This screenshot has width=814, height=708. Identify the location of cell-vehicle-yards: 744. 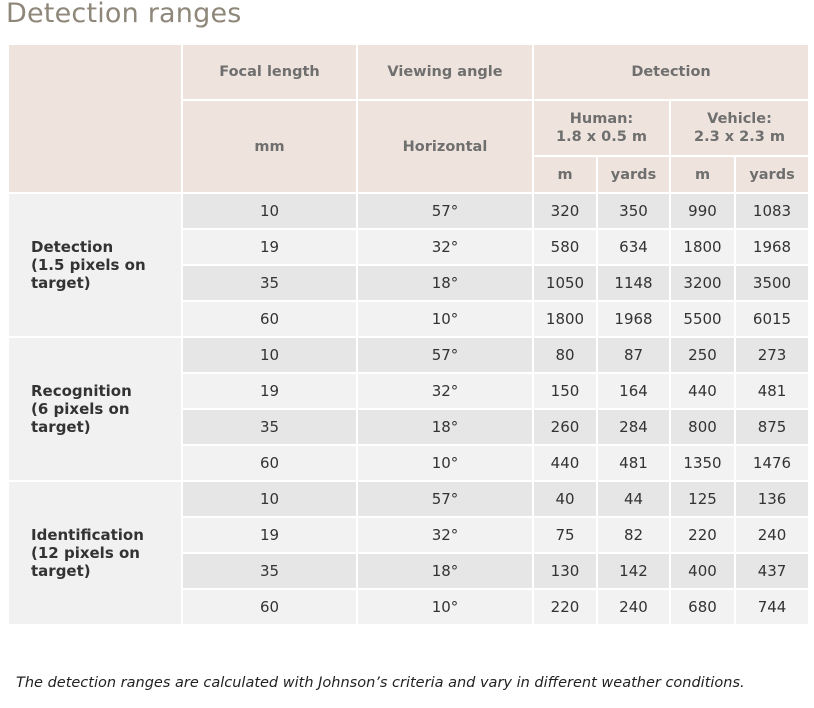
(772, 607).